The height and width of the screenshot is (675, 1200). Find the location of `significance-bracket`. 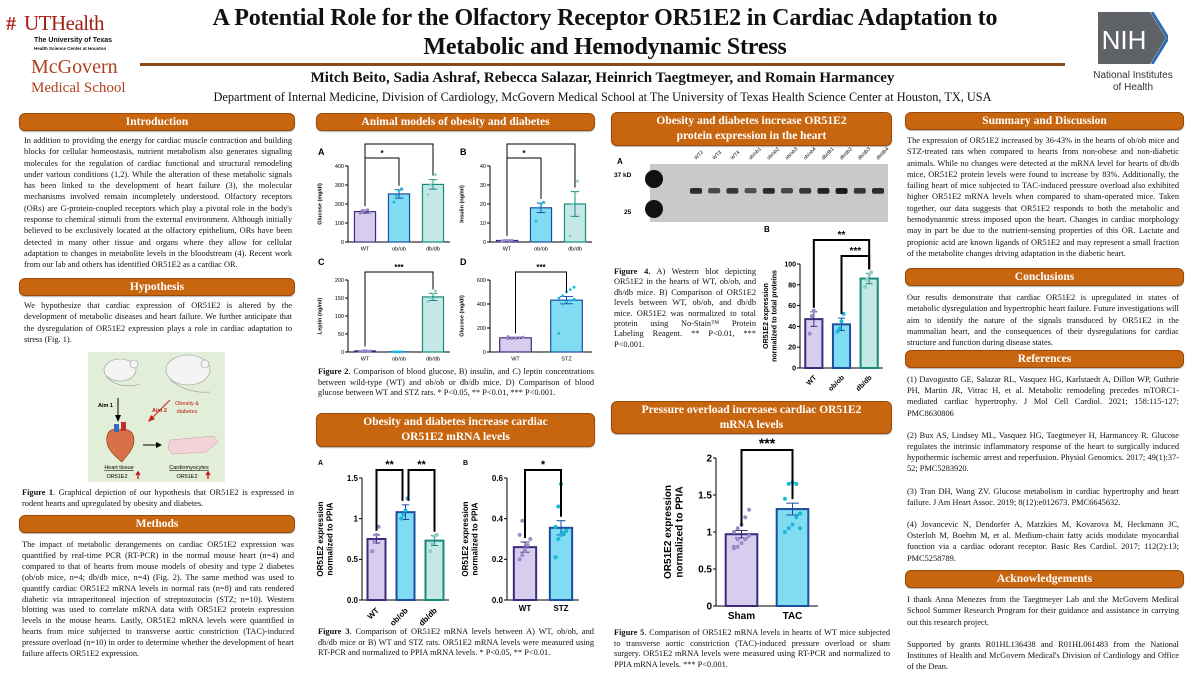

significance-bracket is located at coordinates (767, 488).